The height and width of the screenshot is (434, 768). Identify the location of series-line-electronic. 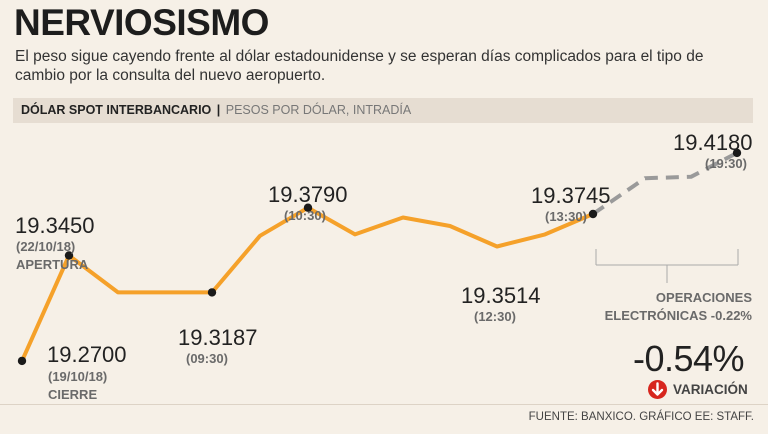
(664, 183).